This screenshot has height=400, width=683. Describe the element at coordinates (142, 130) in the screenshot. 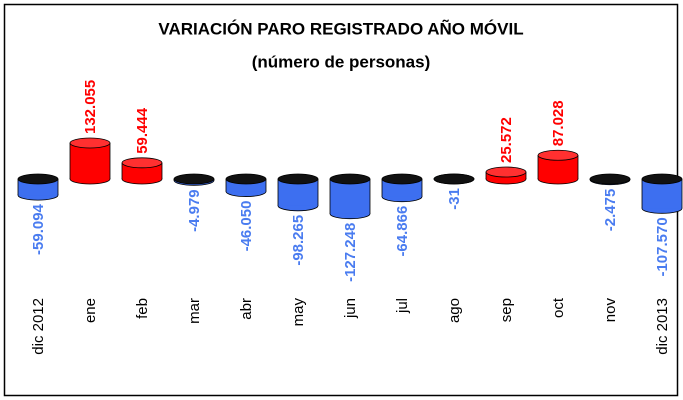

I see `value-label: 59.444` at that location.